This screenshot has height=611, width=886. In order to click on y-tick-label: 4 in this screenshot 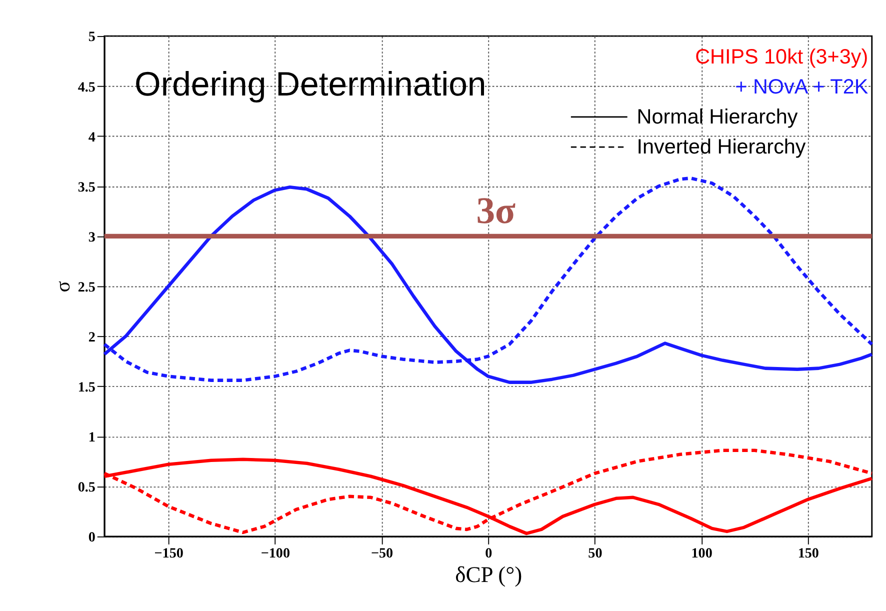, I will do `click(92, 137)`.